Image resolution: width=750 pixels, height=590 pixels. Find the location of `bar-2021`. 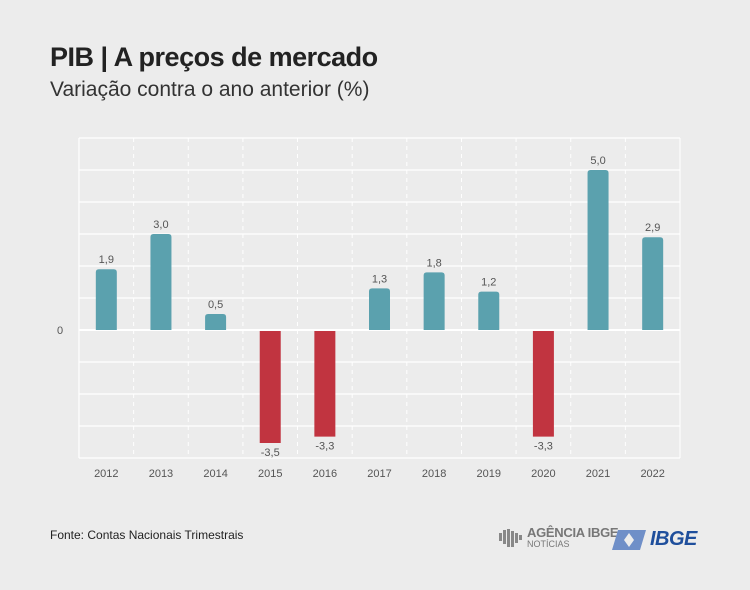

bar-2021 is located at coordinates (598, 250).